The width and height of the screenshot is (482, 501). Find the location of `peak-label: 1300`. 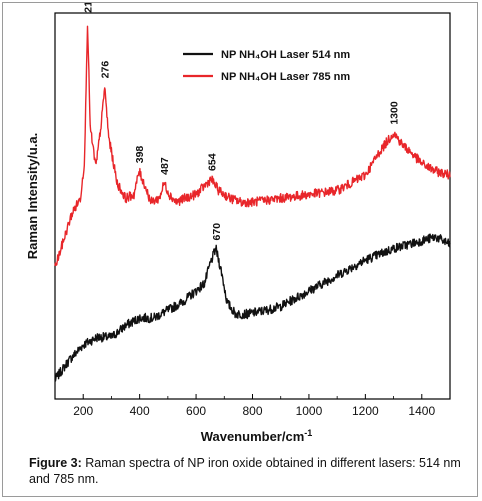

peak-label: 1300 is located at coordinates (395, 113).